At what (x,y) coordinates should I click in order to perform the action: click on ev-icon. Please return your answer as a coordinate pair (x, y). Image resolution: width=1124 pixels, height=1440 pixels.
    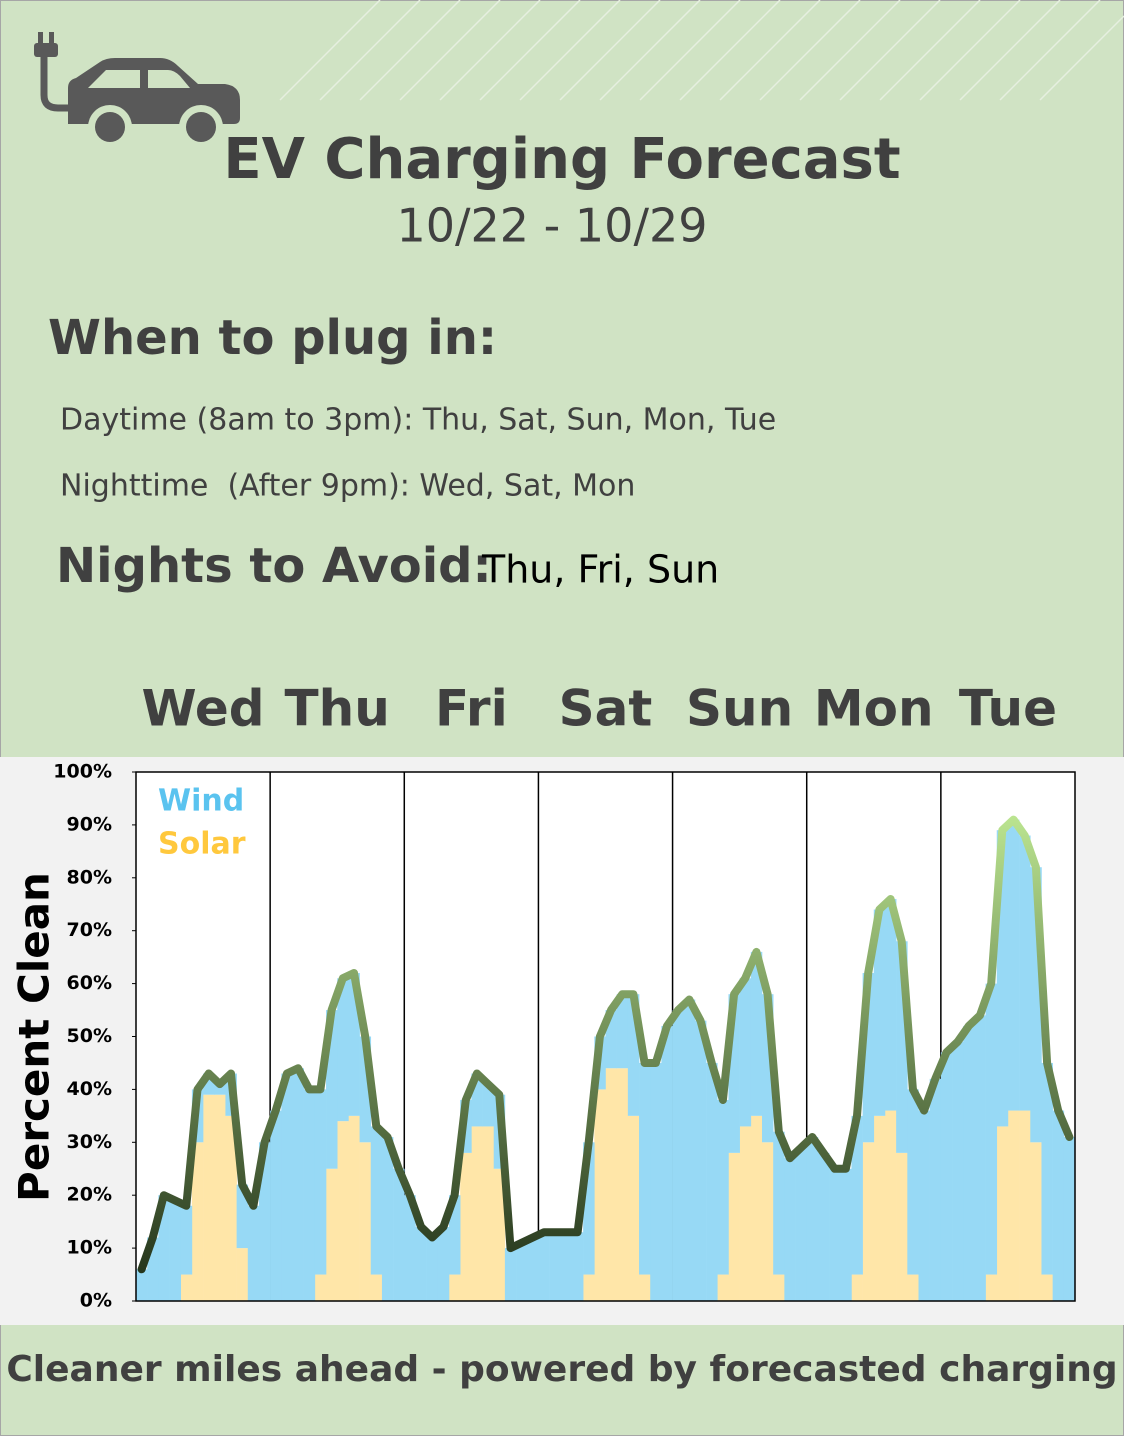
    Looking at the image, I should click on (137, 90).